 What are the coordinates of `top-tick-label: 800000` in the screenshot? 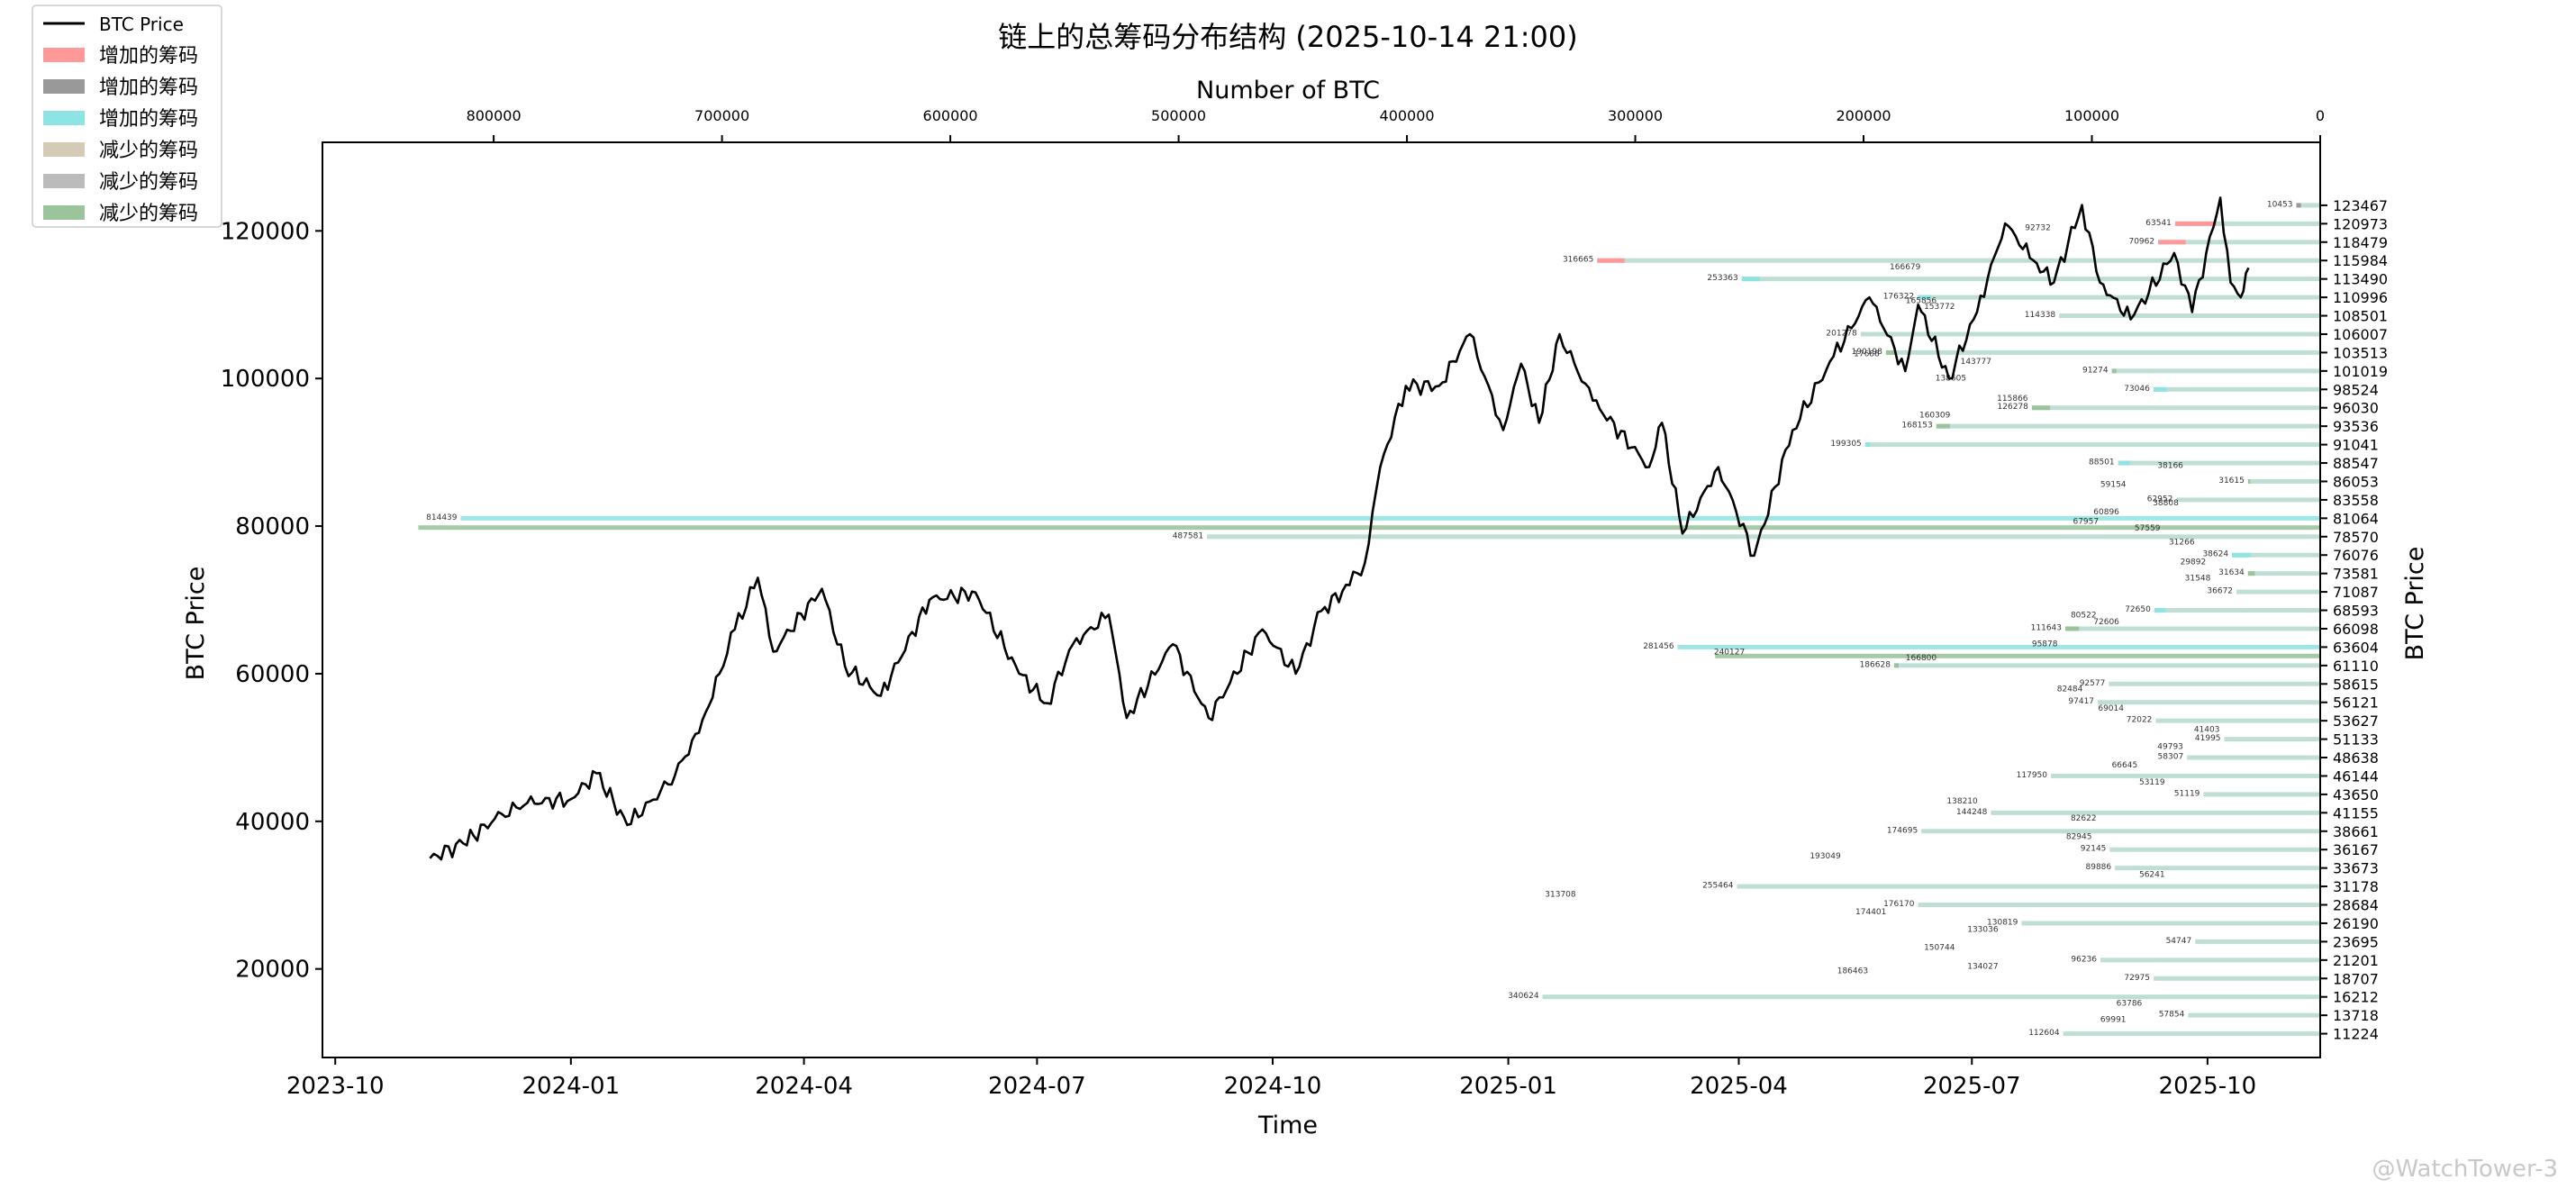 It's located at (494, 115).